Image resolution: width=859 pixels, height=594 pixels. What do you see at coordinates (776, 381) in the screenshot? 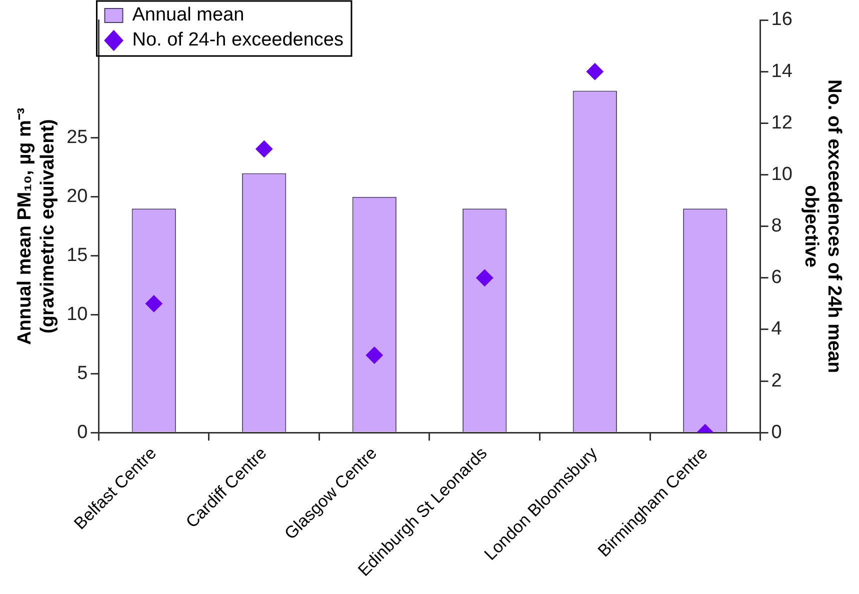
I see `y2-tick-label: 2` at bounding box center [776, 381].